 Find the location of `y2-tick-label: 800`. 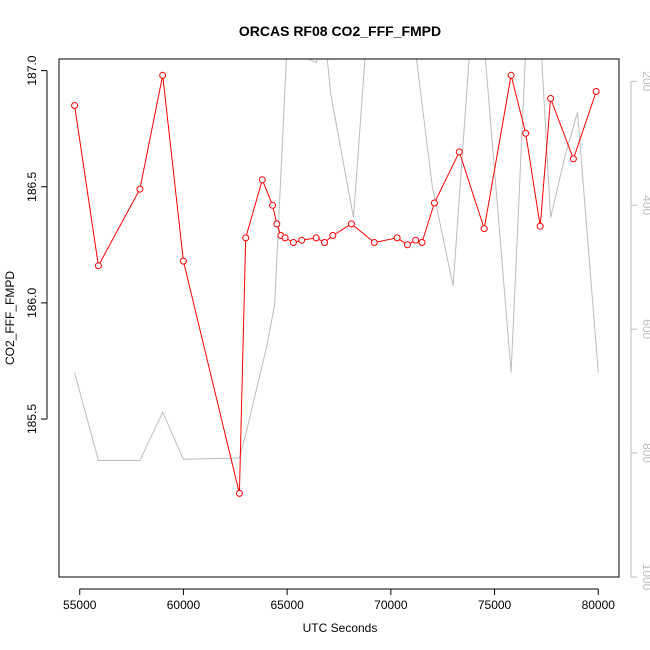

y2-tick-label: 800 is located at coordinates (645, 453).